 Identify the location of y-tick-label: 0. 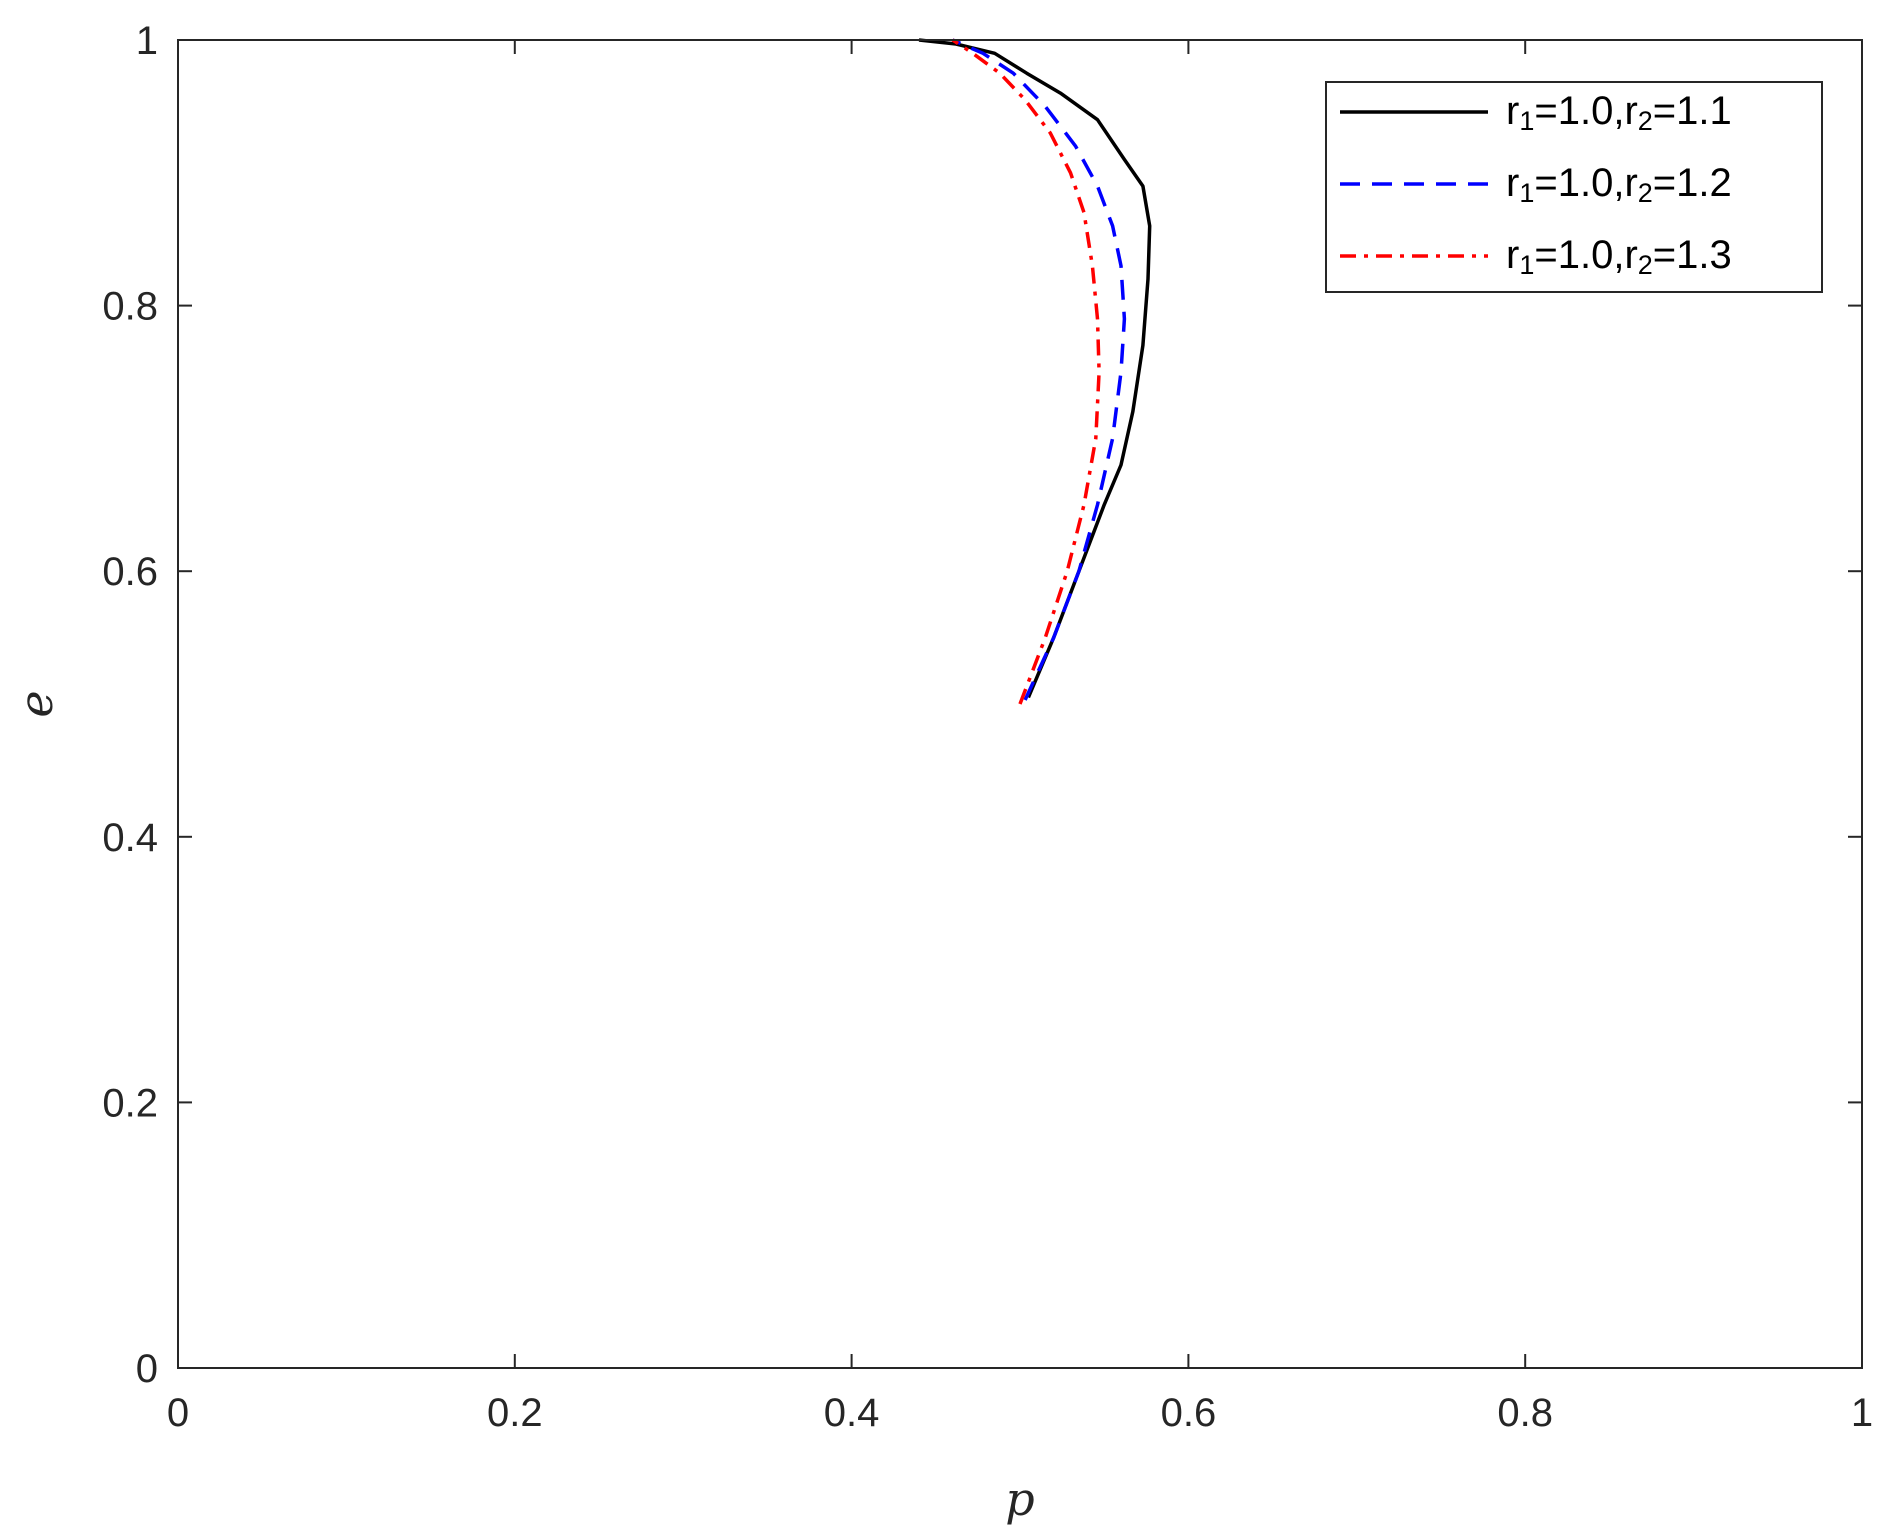
(147, 1369).